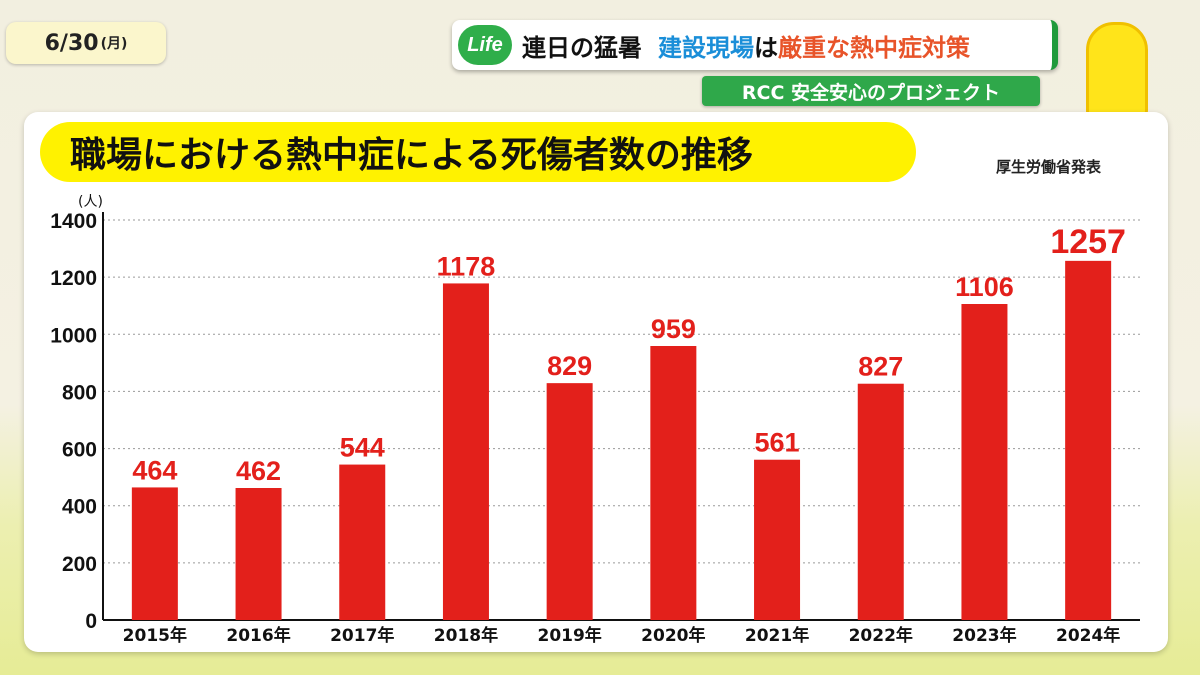 The width and height of the screenshot is (1200, 675). Describe the element at coordinates (362, 448) in the screenshot. I see `data-label: 544` at that location.